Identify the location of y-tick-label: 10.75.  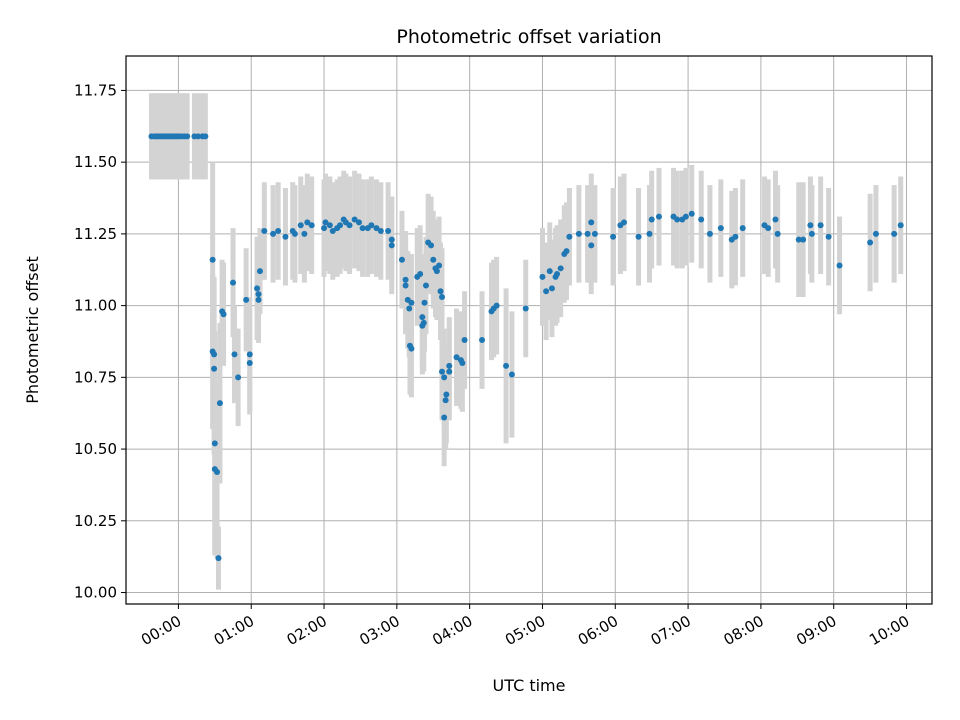
(95, 377).